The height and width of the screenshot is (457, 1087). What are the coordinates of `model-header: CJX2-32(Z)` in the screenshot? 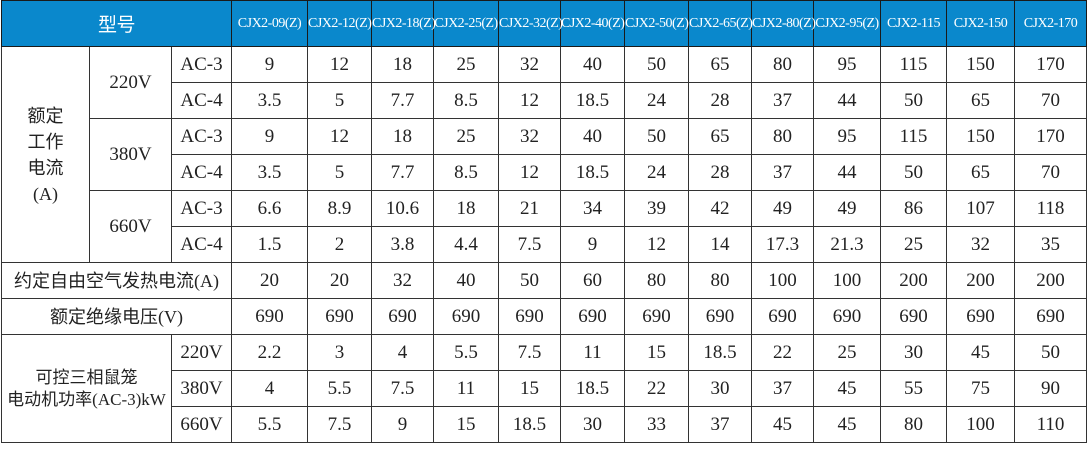 It's located at (530, 23).